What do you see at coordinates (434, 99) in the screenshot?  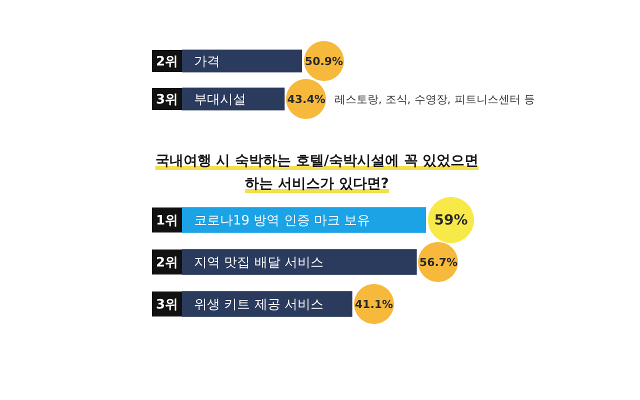 I see `text: 레스토랑, 조식, 수영장, 피트니스센터 등` at bounding box center [434, 99].